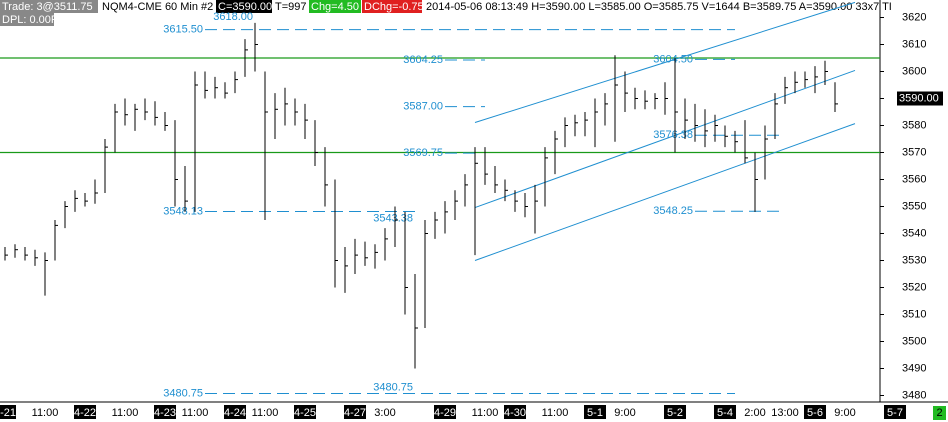 The height and width of the screenshot is (422, 948). I want to click on header-close: C=3590.00, so click(245, 7).